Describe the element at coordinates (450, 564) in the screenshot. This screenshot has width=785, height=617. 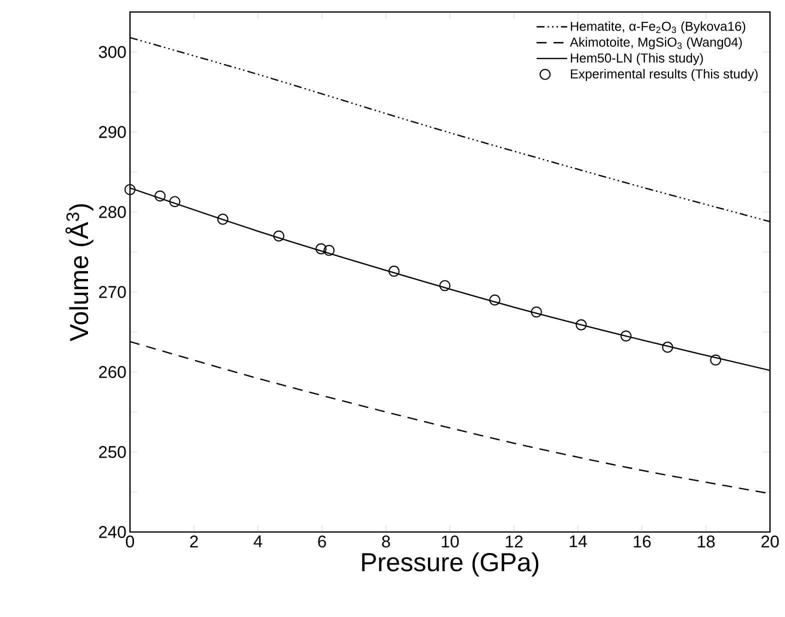
I see `x-axis-title: Pressure (GPa)` at that location.